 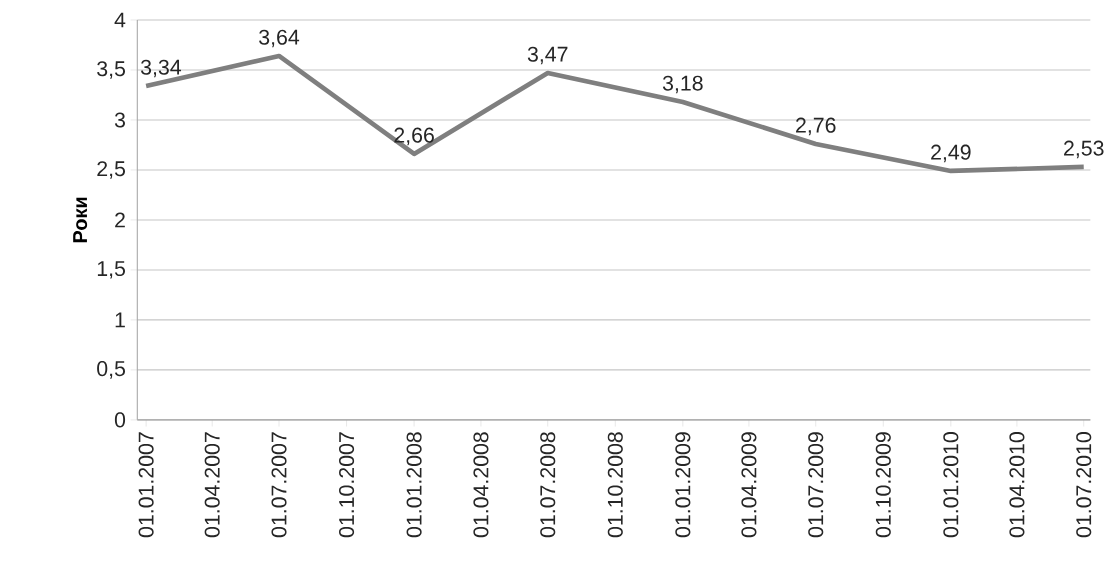 I want to click on x-tick-label: 01.10.2007, so click(x=347, y=485).